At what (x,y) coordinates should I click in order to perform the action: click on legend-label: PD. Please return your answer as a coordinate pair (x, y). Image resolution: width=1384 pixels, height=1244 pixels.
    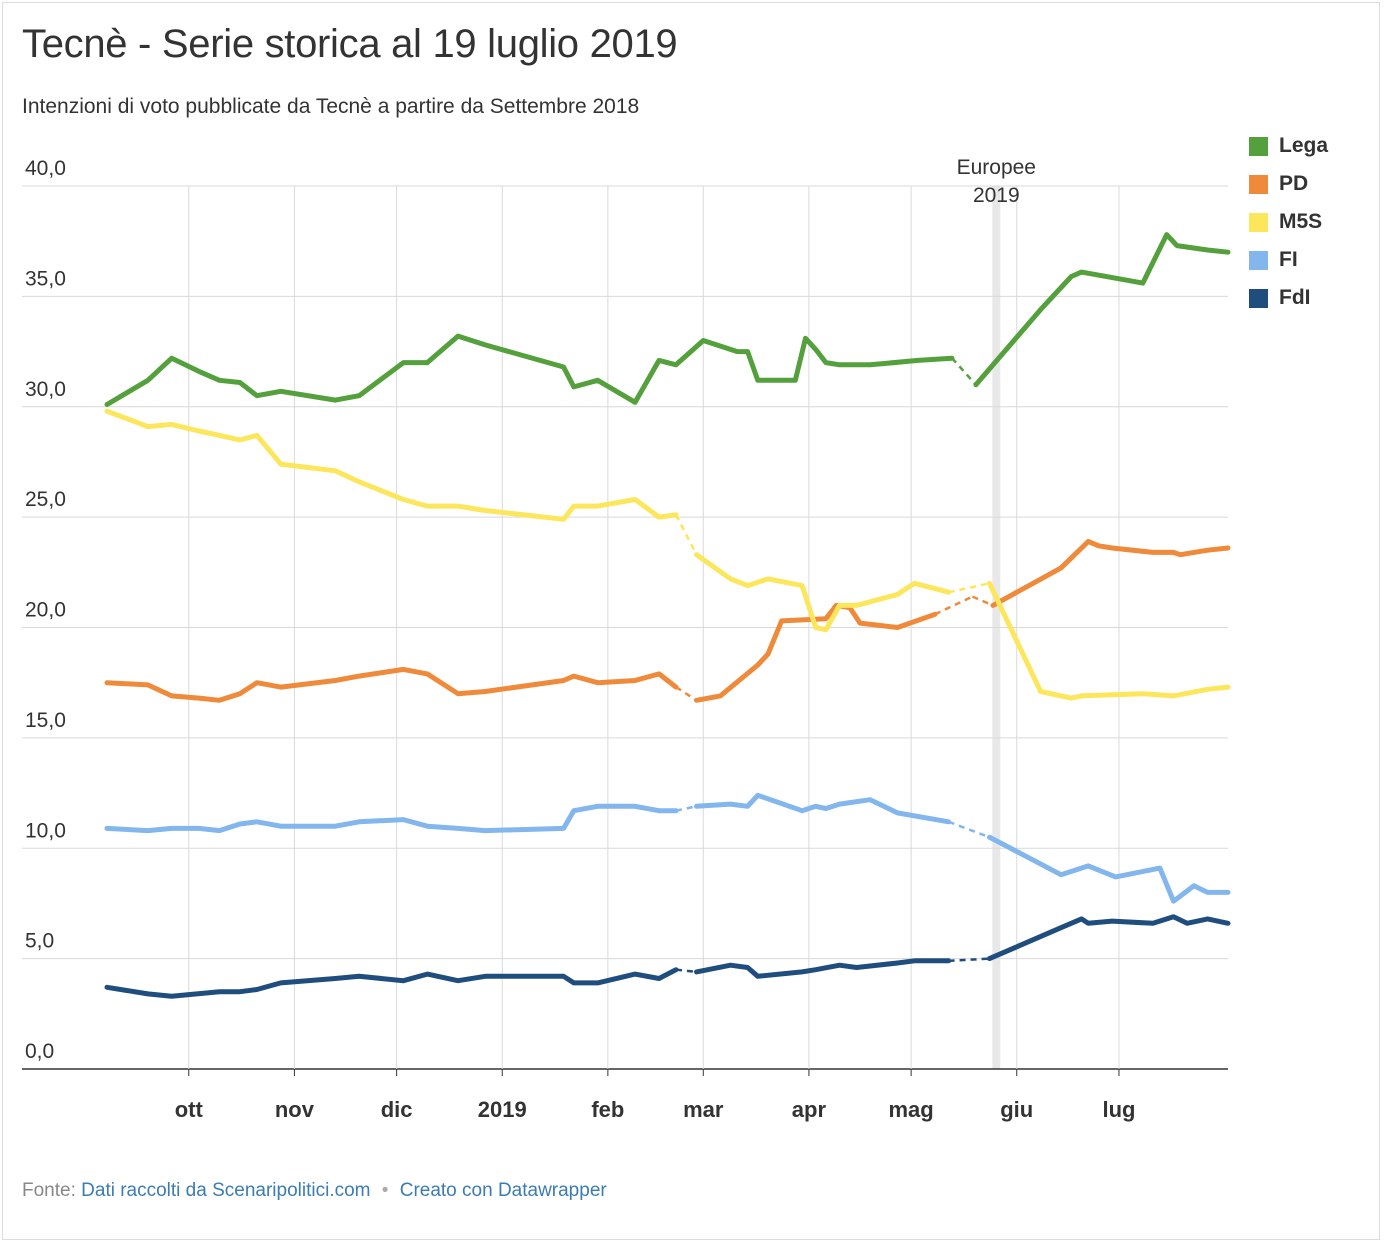
    Looking at the image, I should click on (1294, 183).